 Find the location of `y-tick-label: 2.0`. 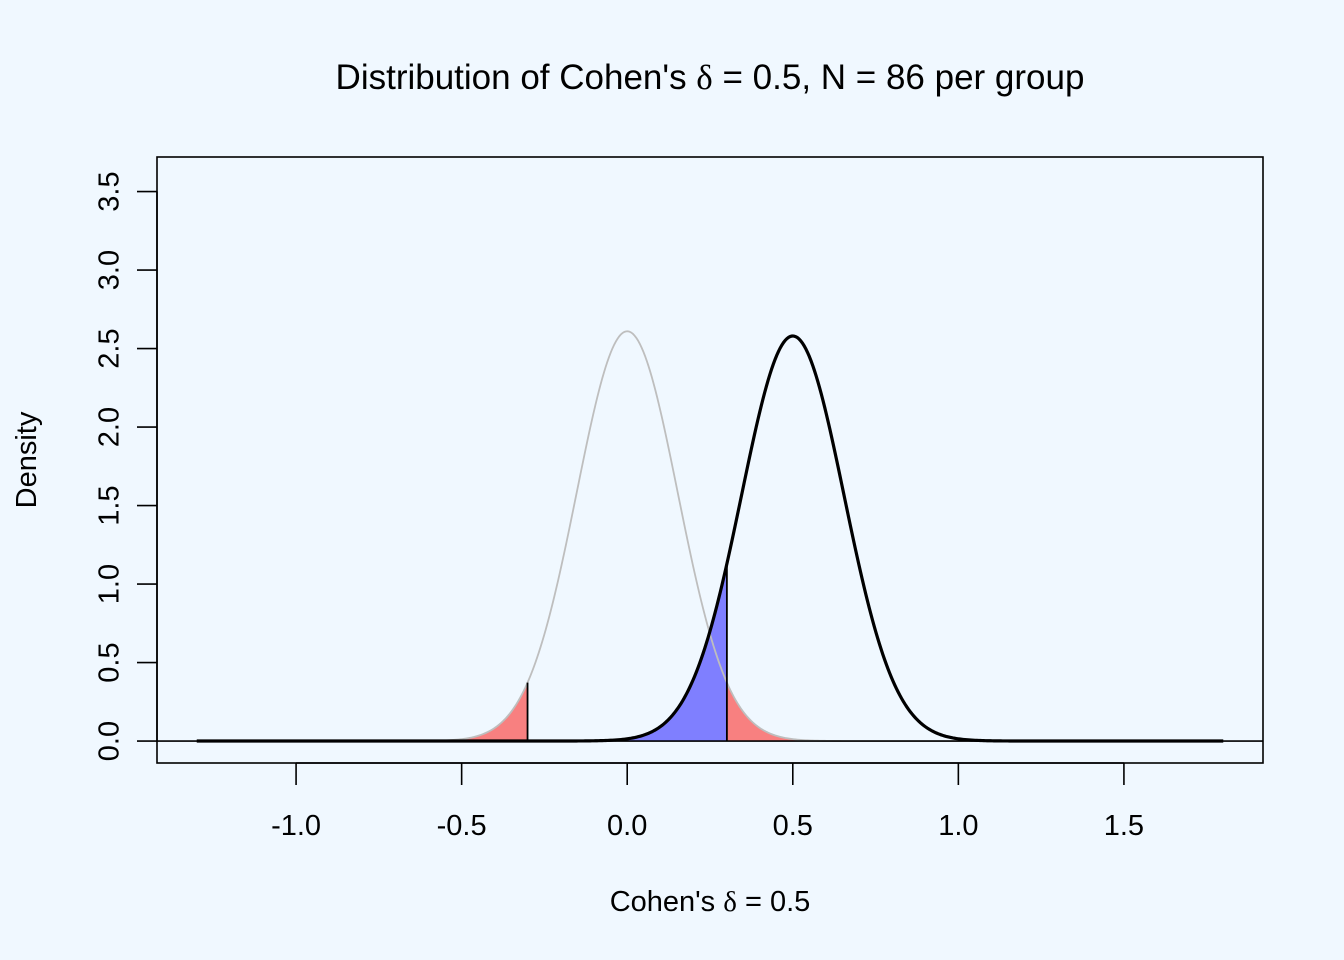

y-tick-label: 2.0 is located at coordinates (110, 427).